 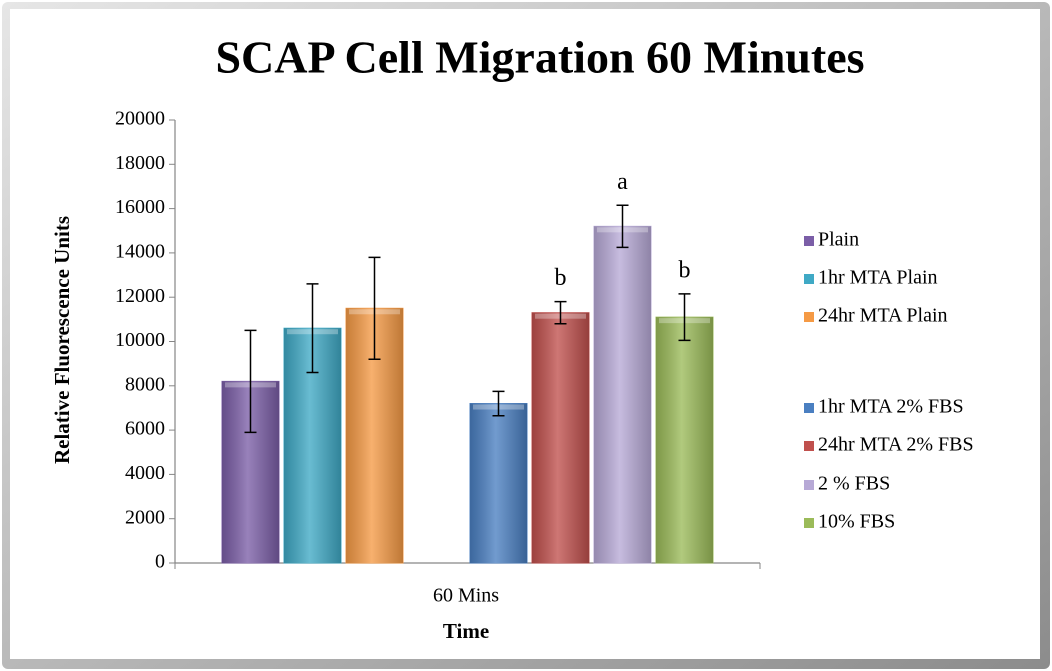 What do you see at coordinates (622, 182) in the screenshot?
I see `annotation: a` at bounding box center [622, 182].